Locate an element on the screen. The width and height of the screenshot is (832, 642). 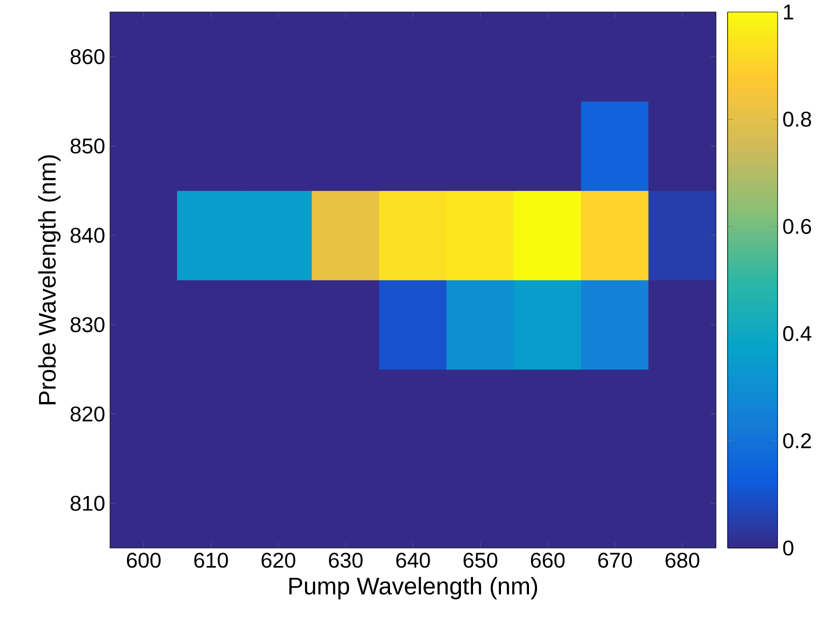
y-tick-label: 860 is located at coordinates (87, 56).